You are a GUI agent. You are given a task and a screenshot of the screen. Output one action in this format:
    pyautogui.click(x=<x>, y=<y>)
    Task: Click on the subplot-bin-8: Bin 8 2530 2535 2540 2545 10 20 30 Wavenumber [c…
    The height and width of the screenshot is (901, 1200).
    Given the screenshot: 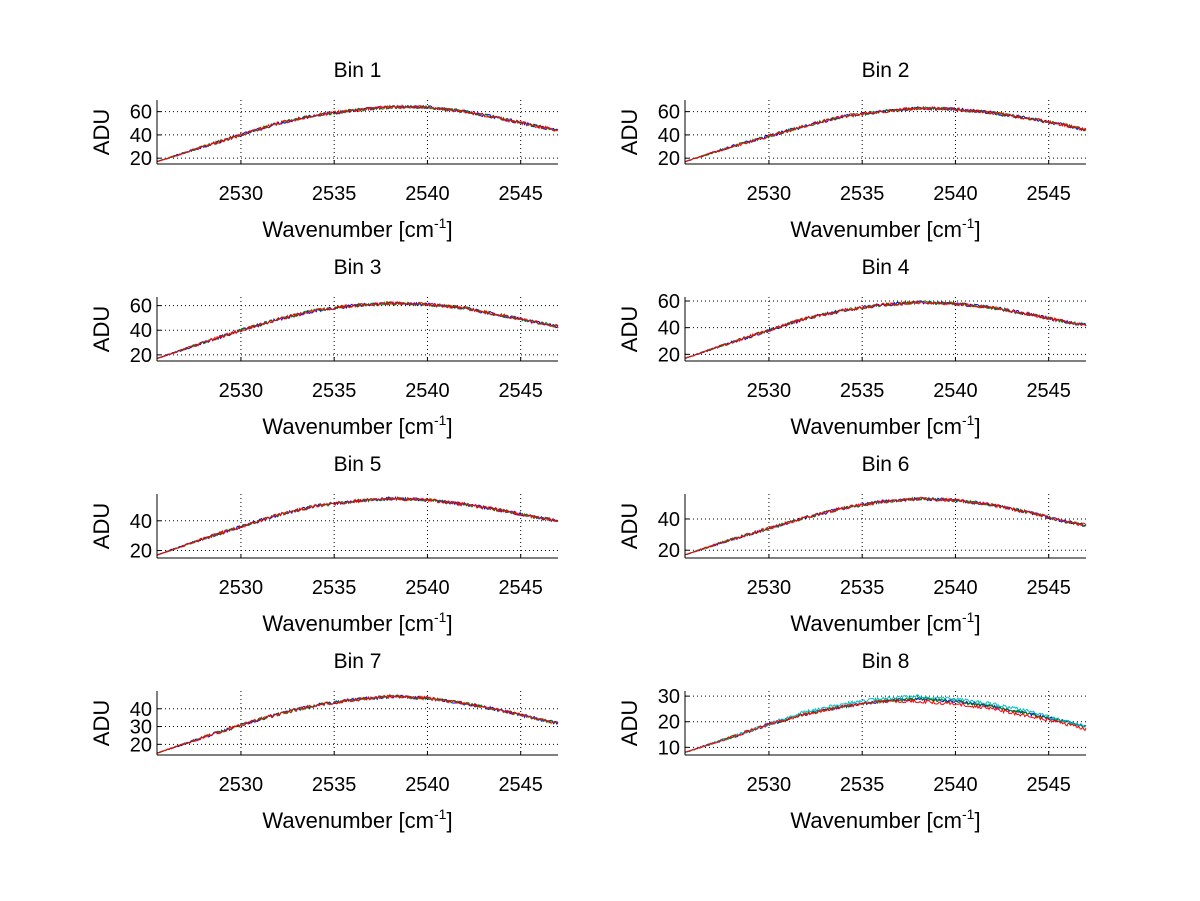 What is the action you would take?
    pyautogui.click(x=852, y=741)
    